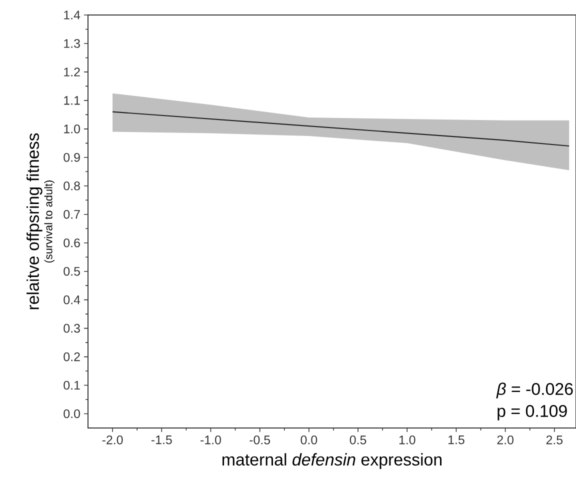 The width and height of the screenshot is (576, 483). I want to click on x-tick-label: 0.0, so click(309, 440).